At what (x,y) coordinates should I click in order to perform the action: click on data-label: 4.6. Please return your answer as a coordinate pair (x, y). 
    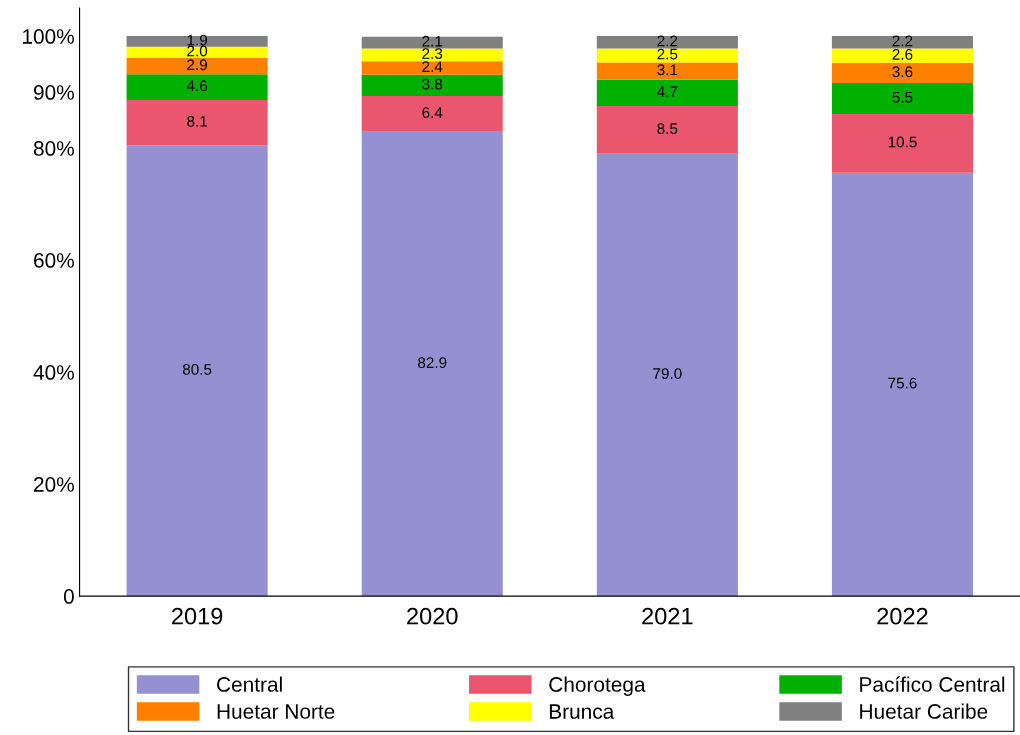
    Looking at the image, I should click on (197, 86).